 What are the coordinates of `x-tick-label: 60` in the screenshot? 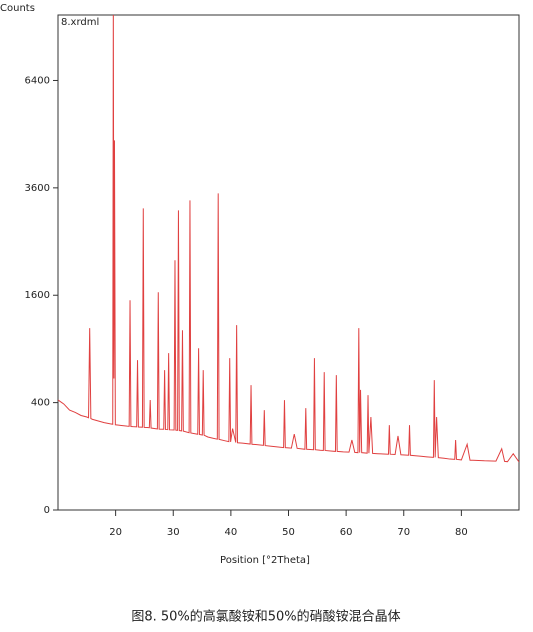 It's located at (346, 532).